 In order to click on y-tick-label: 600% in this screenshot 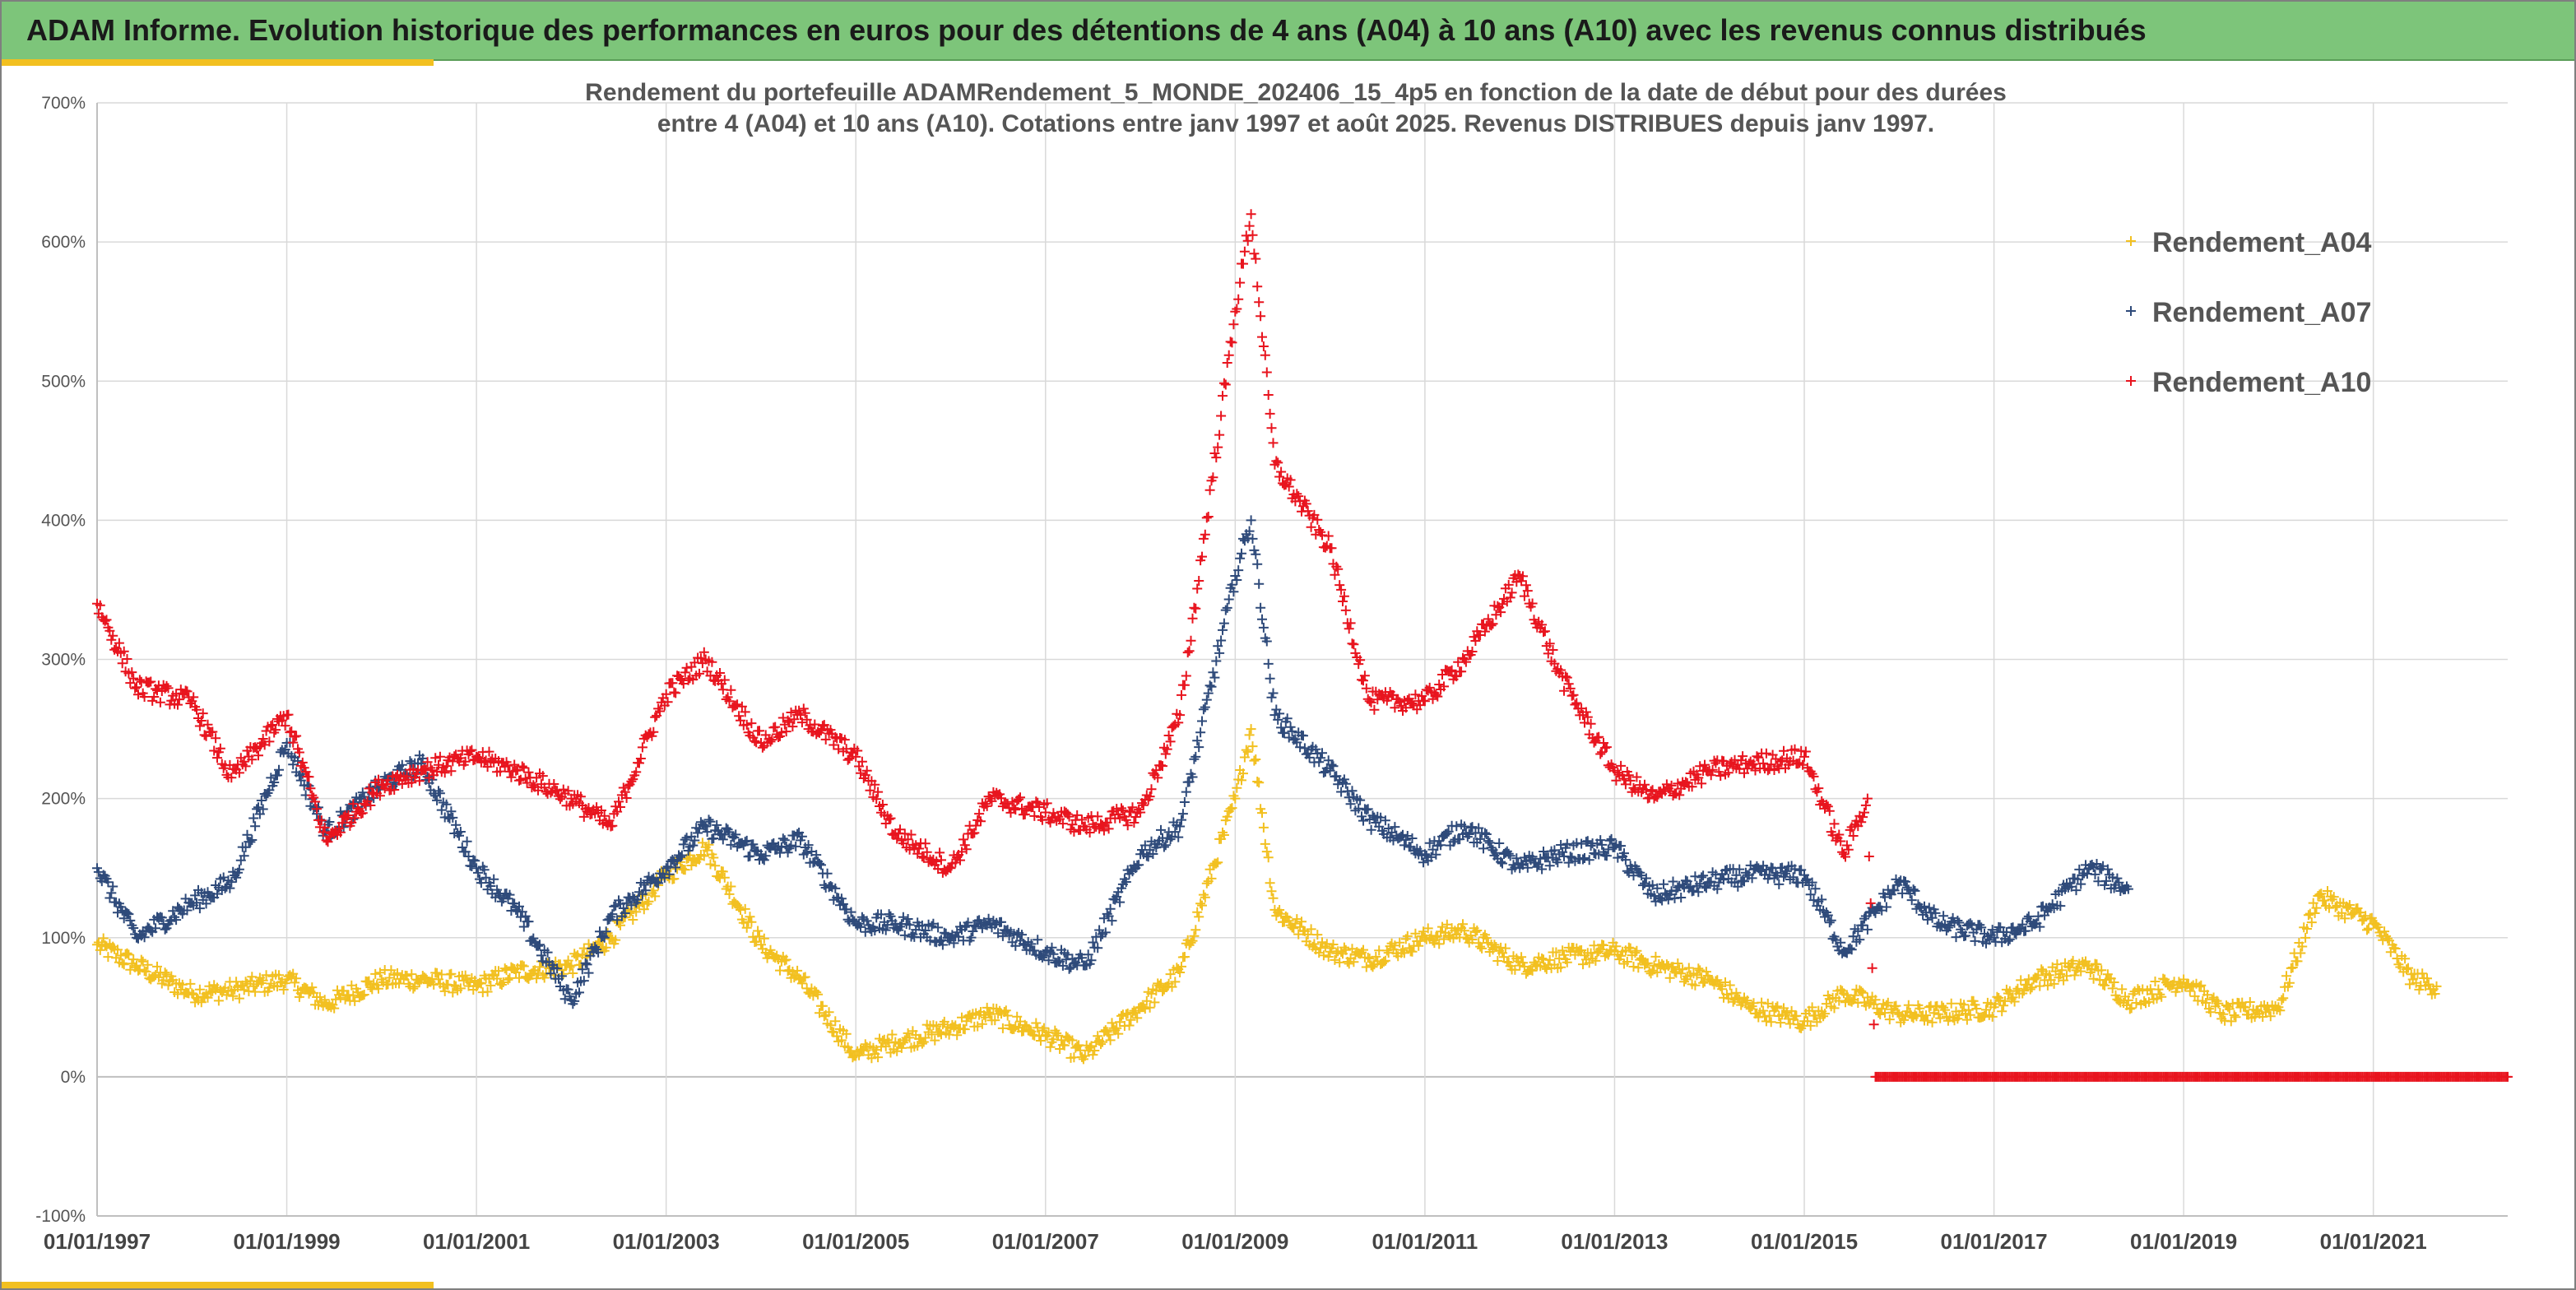, I will do `click(64, 242)`.